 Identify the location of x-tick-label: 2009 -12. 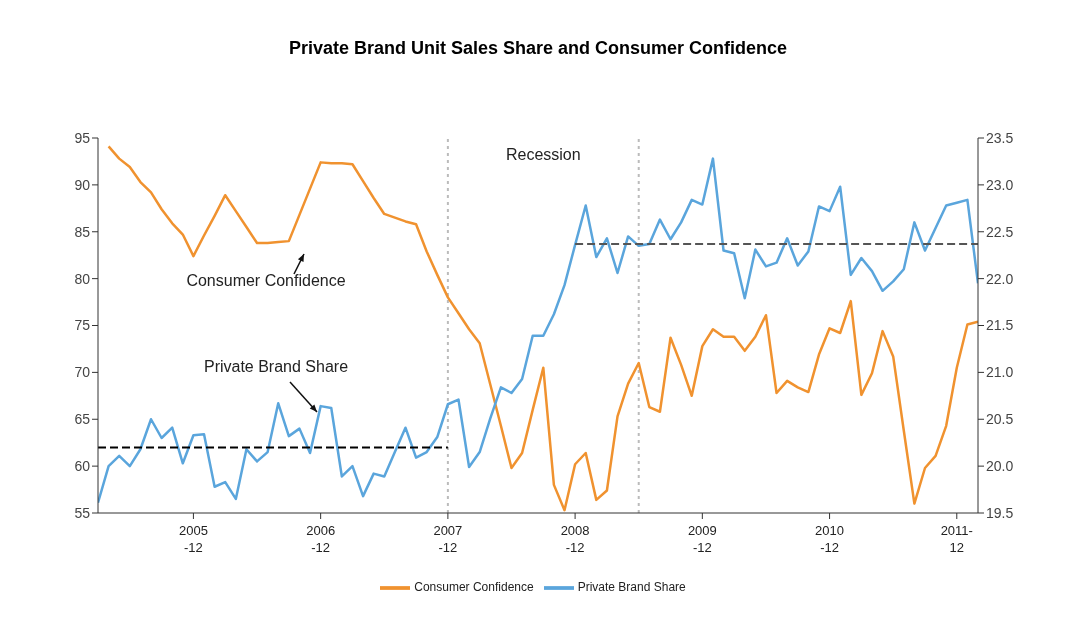
(702, 539).